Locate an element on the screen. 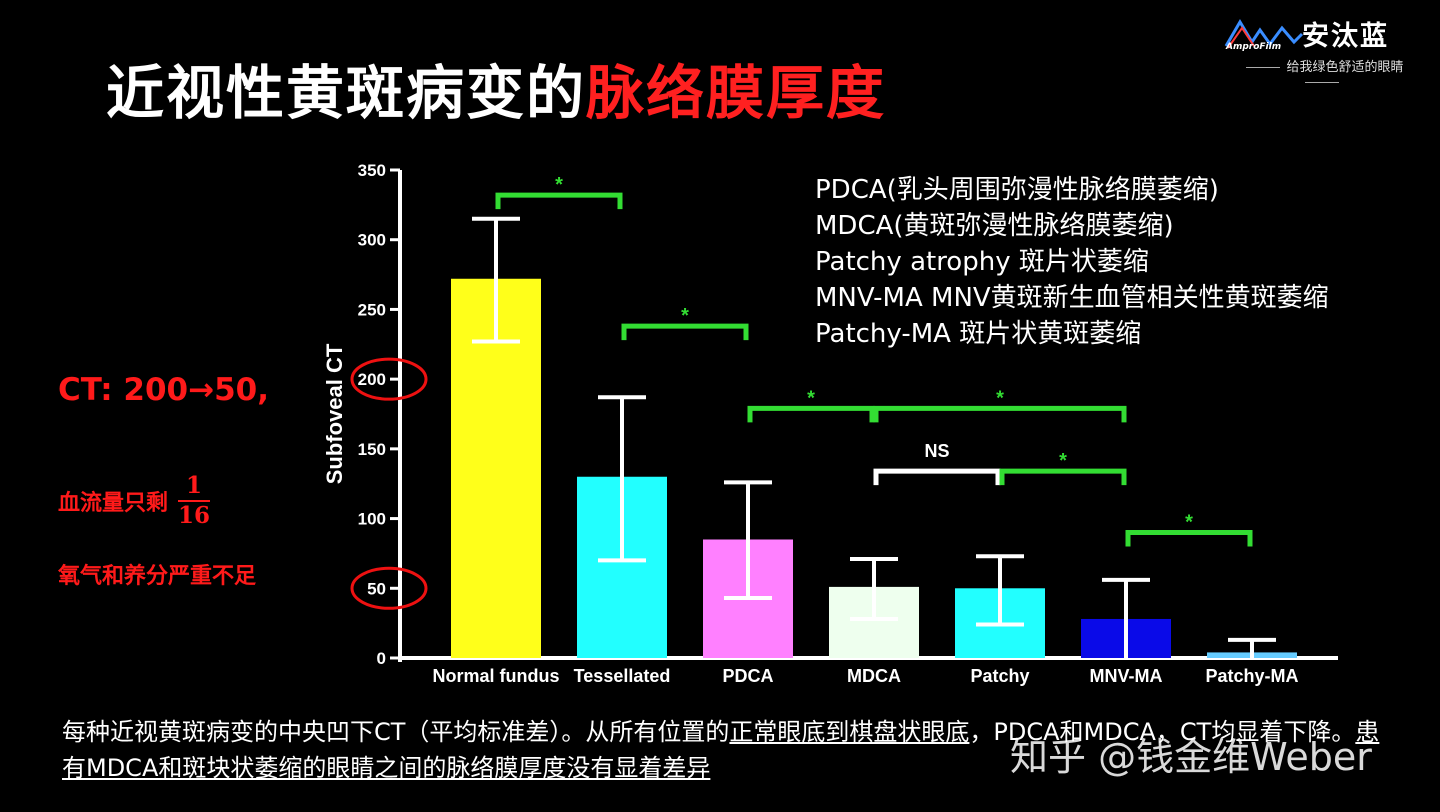  fraction: 1 16 is located at coordinates (194, 501).